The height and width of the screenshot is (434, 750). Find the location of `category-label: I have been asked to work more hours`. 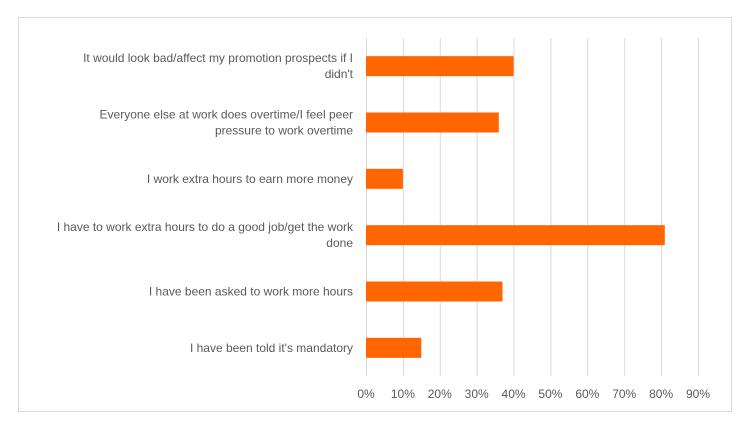

category-label: I have been asked to work more hours is located at coordinates (251, 292).